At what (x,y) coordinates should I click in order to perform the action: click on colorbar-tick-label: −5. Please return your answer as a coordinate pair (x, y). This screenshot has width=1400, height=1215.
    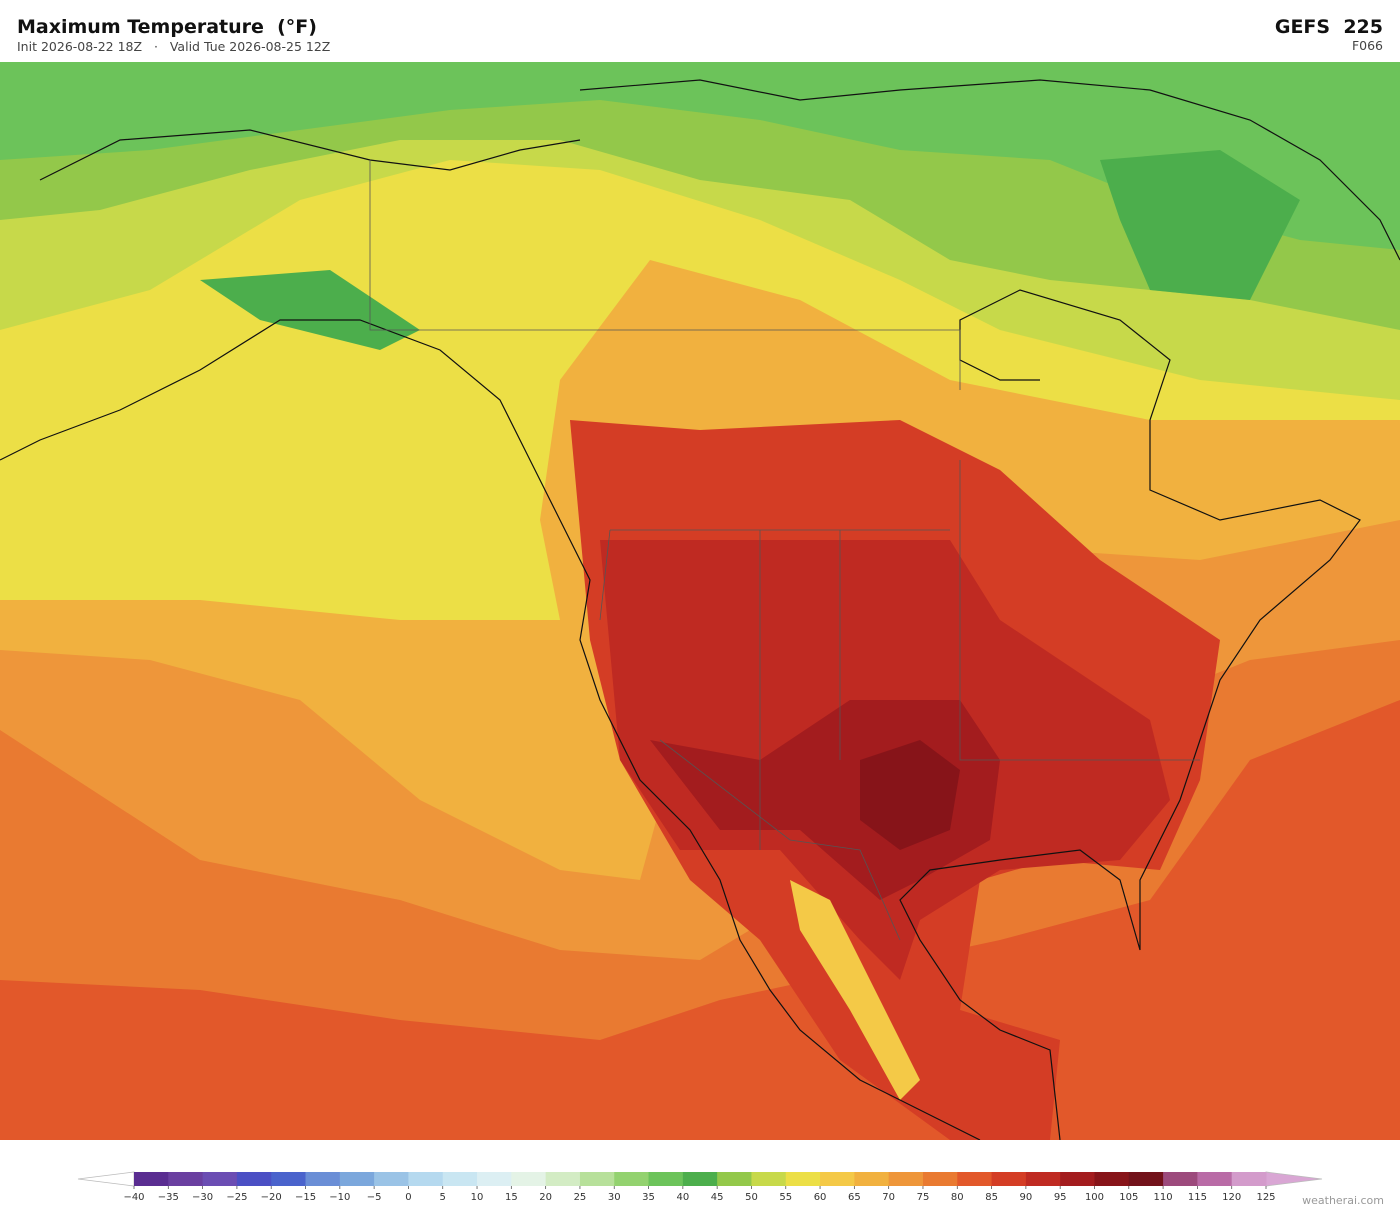
    Looking at the image, I should click on (374, 1197).